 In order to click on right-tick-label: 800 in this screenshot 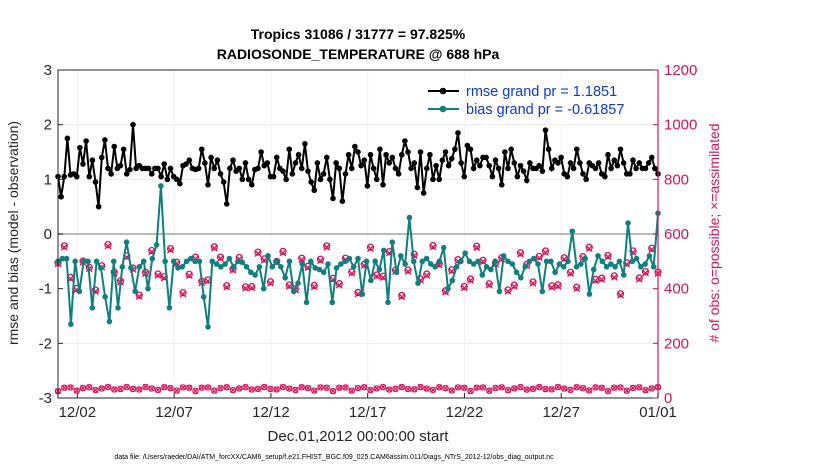, I will do `click(676, 179)`.